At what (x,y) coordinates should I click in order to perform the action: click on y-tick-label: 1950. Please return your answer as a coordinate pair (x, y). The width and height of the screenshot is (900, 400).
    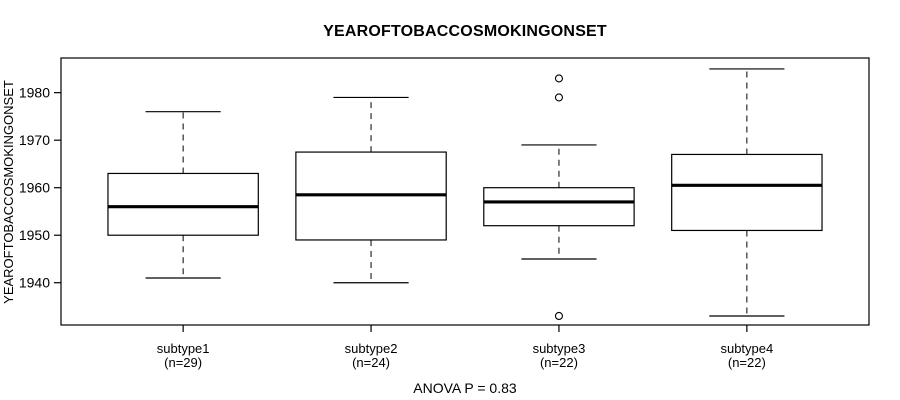
    Looking at the image, I should click on (34, 235).